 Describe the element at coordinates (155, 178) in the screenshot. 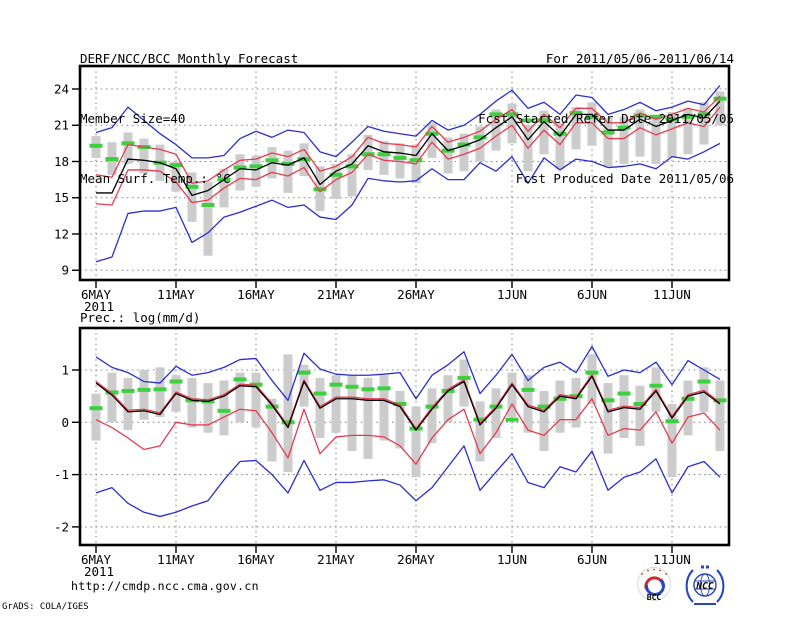

I see `temp-chart-title: Mean Surf. Temp.: °C` at that location.